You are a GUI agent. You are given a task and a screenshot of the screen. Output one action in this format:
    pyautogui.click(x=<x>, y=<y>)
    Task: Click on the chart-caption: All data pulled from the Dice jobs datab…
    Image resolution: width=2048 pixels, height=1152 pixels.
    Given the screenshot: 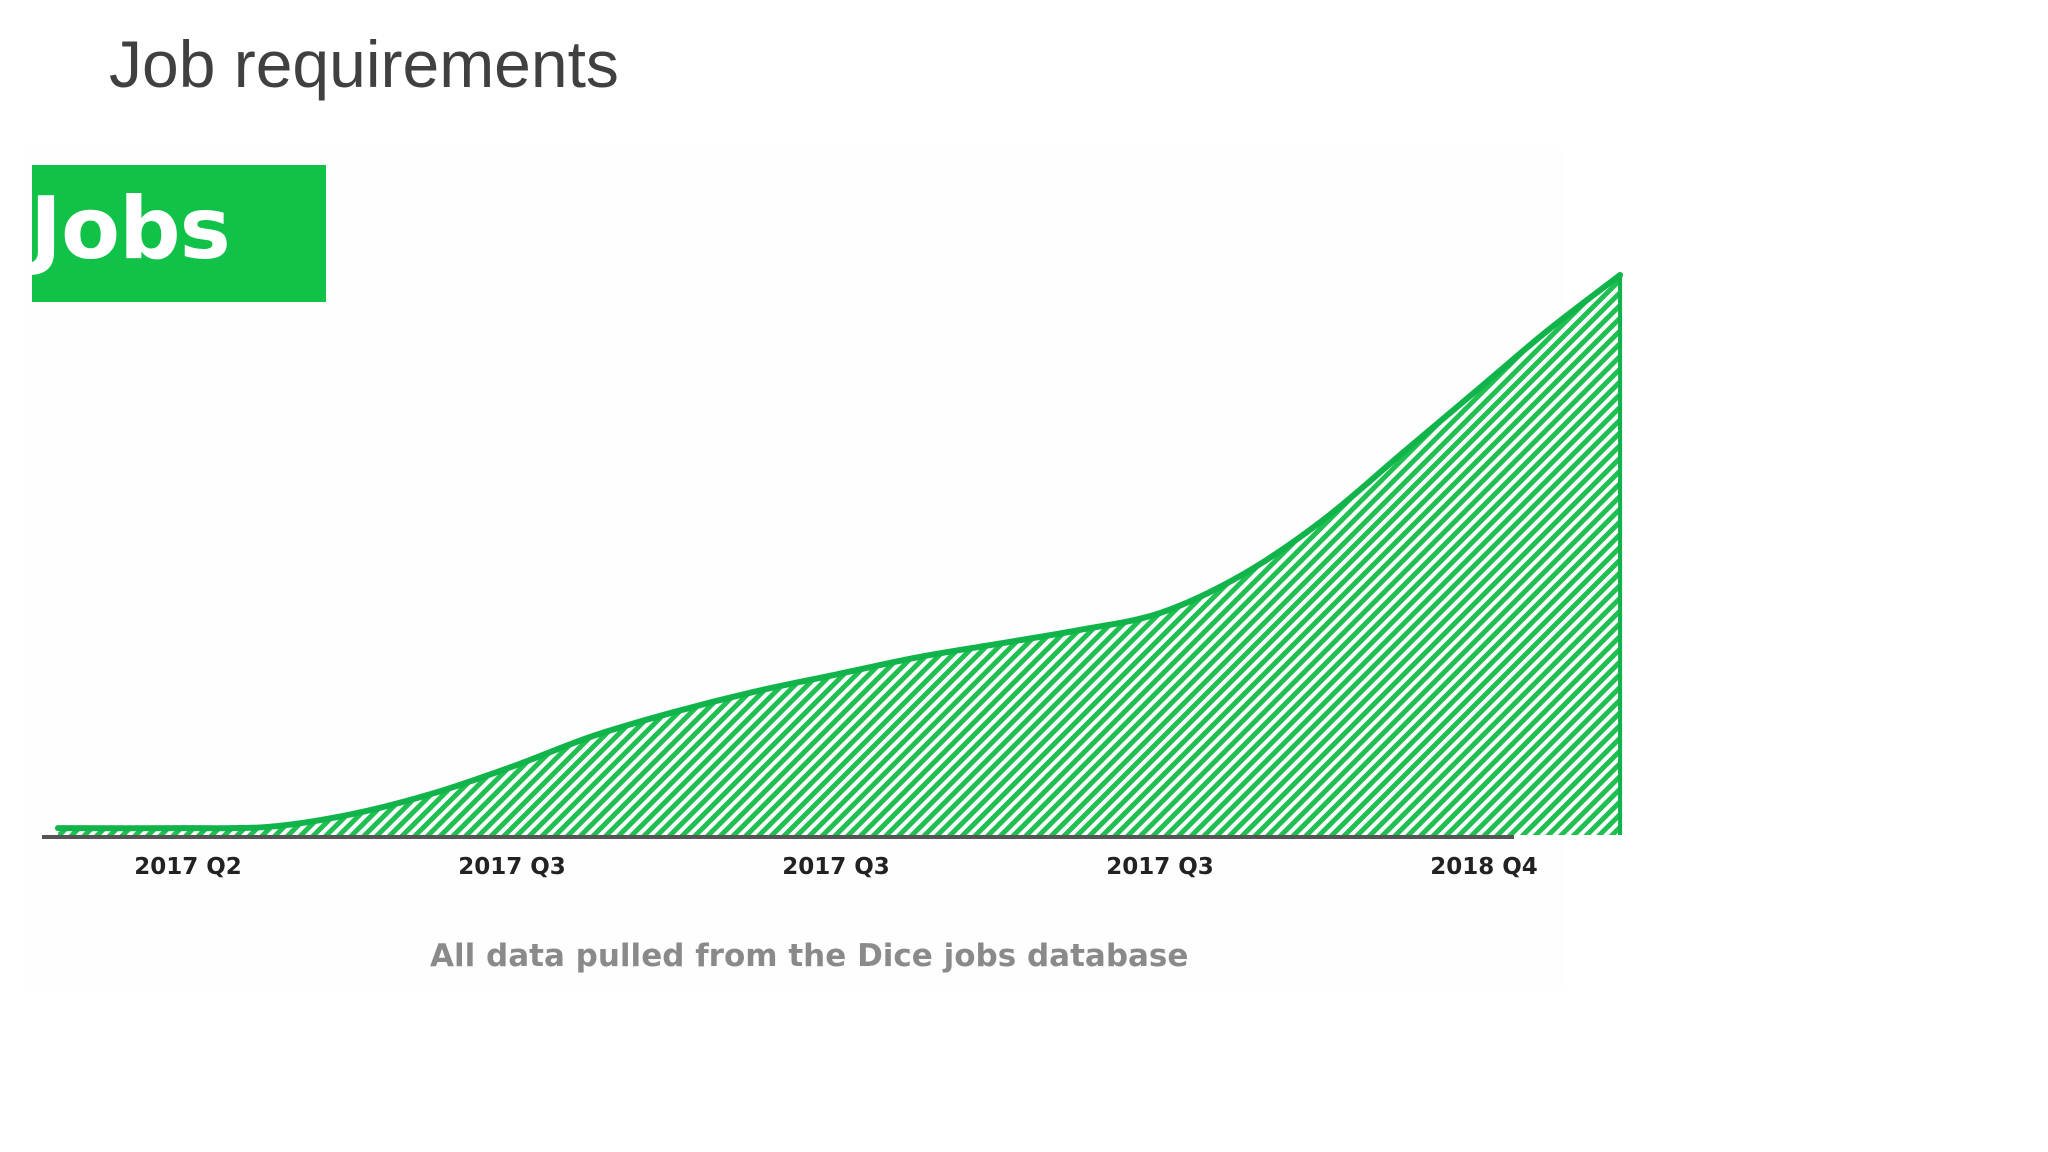 What is the action you would take?
    pyautogui.click(x=809, y=956)
    